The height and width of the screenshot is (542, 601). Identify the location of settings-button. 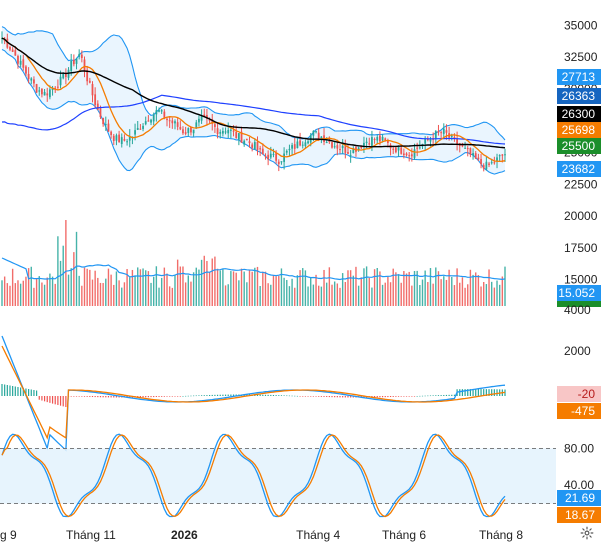
(587, 533).